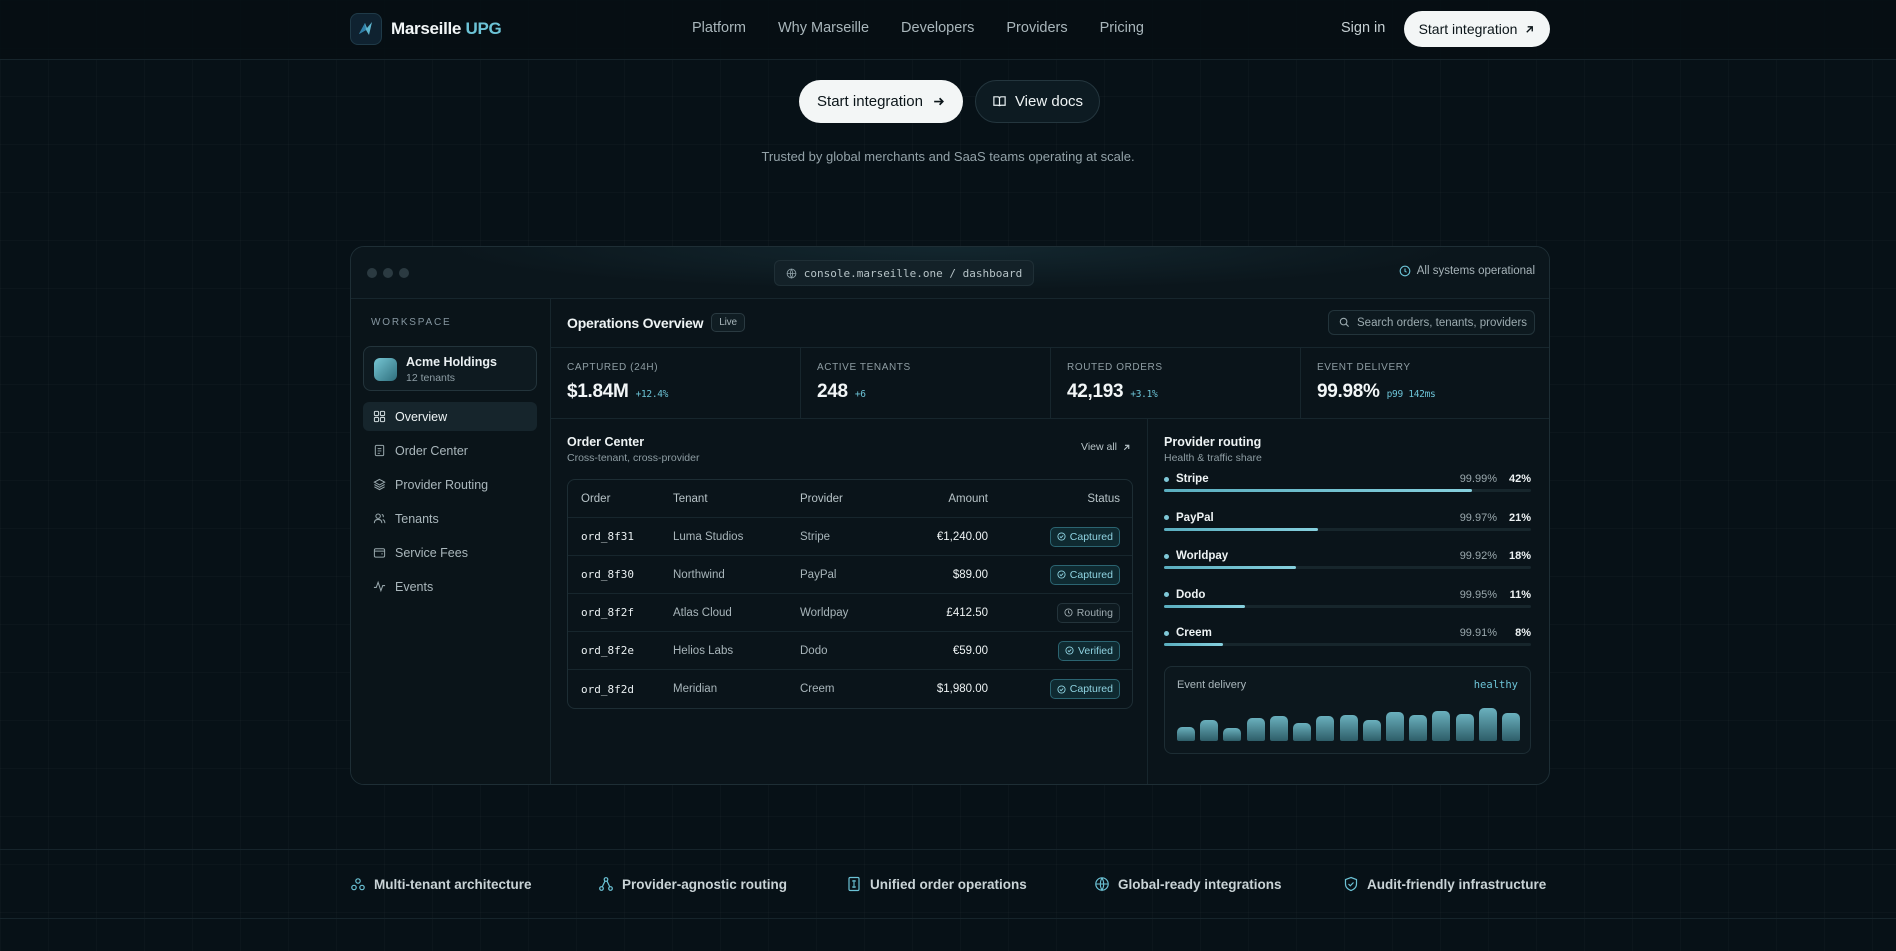 The width and height of the screenshot is (1896, 951). Describe the element at coordinates (607, 612) in the screenshot. I see `order-id: ord_8f2f` at that location.